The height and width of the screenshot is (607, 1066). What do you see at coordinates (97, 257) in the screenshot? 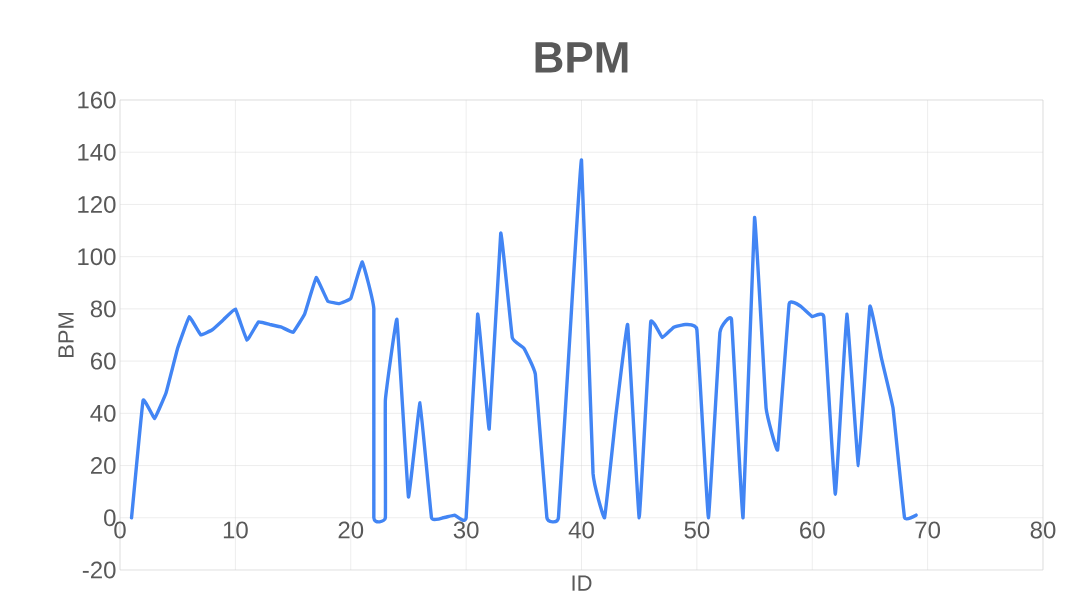
I see `y-tick-label: 100` at bounding box center [97, 257].